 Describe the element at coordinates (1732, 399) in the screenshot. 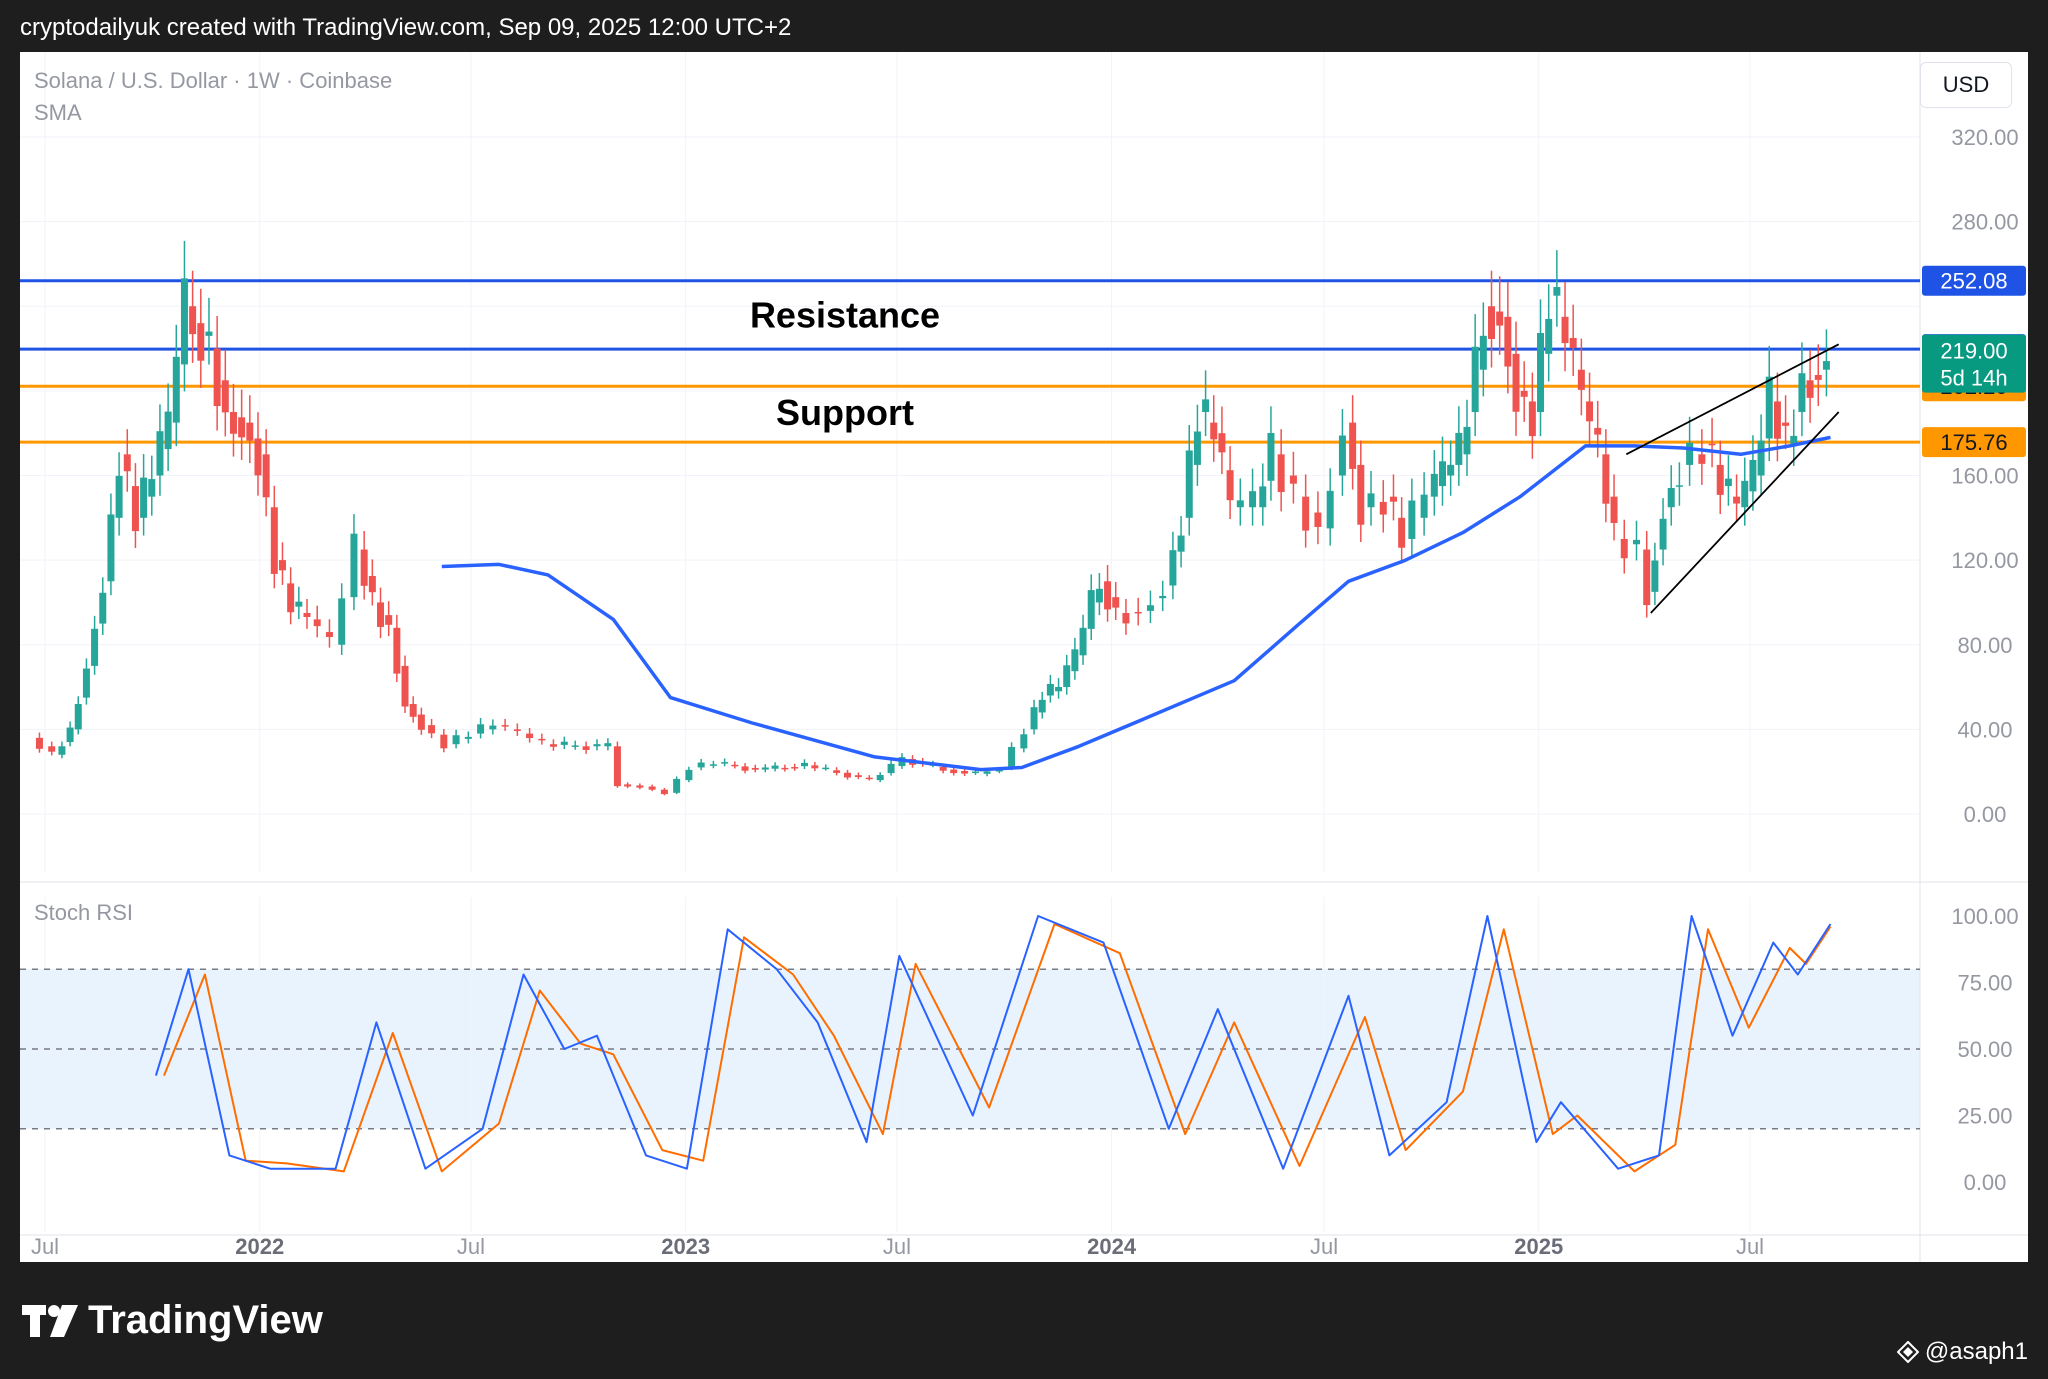

I see `channel-trendline` at that location.